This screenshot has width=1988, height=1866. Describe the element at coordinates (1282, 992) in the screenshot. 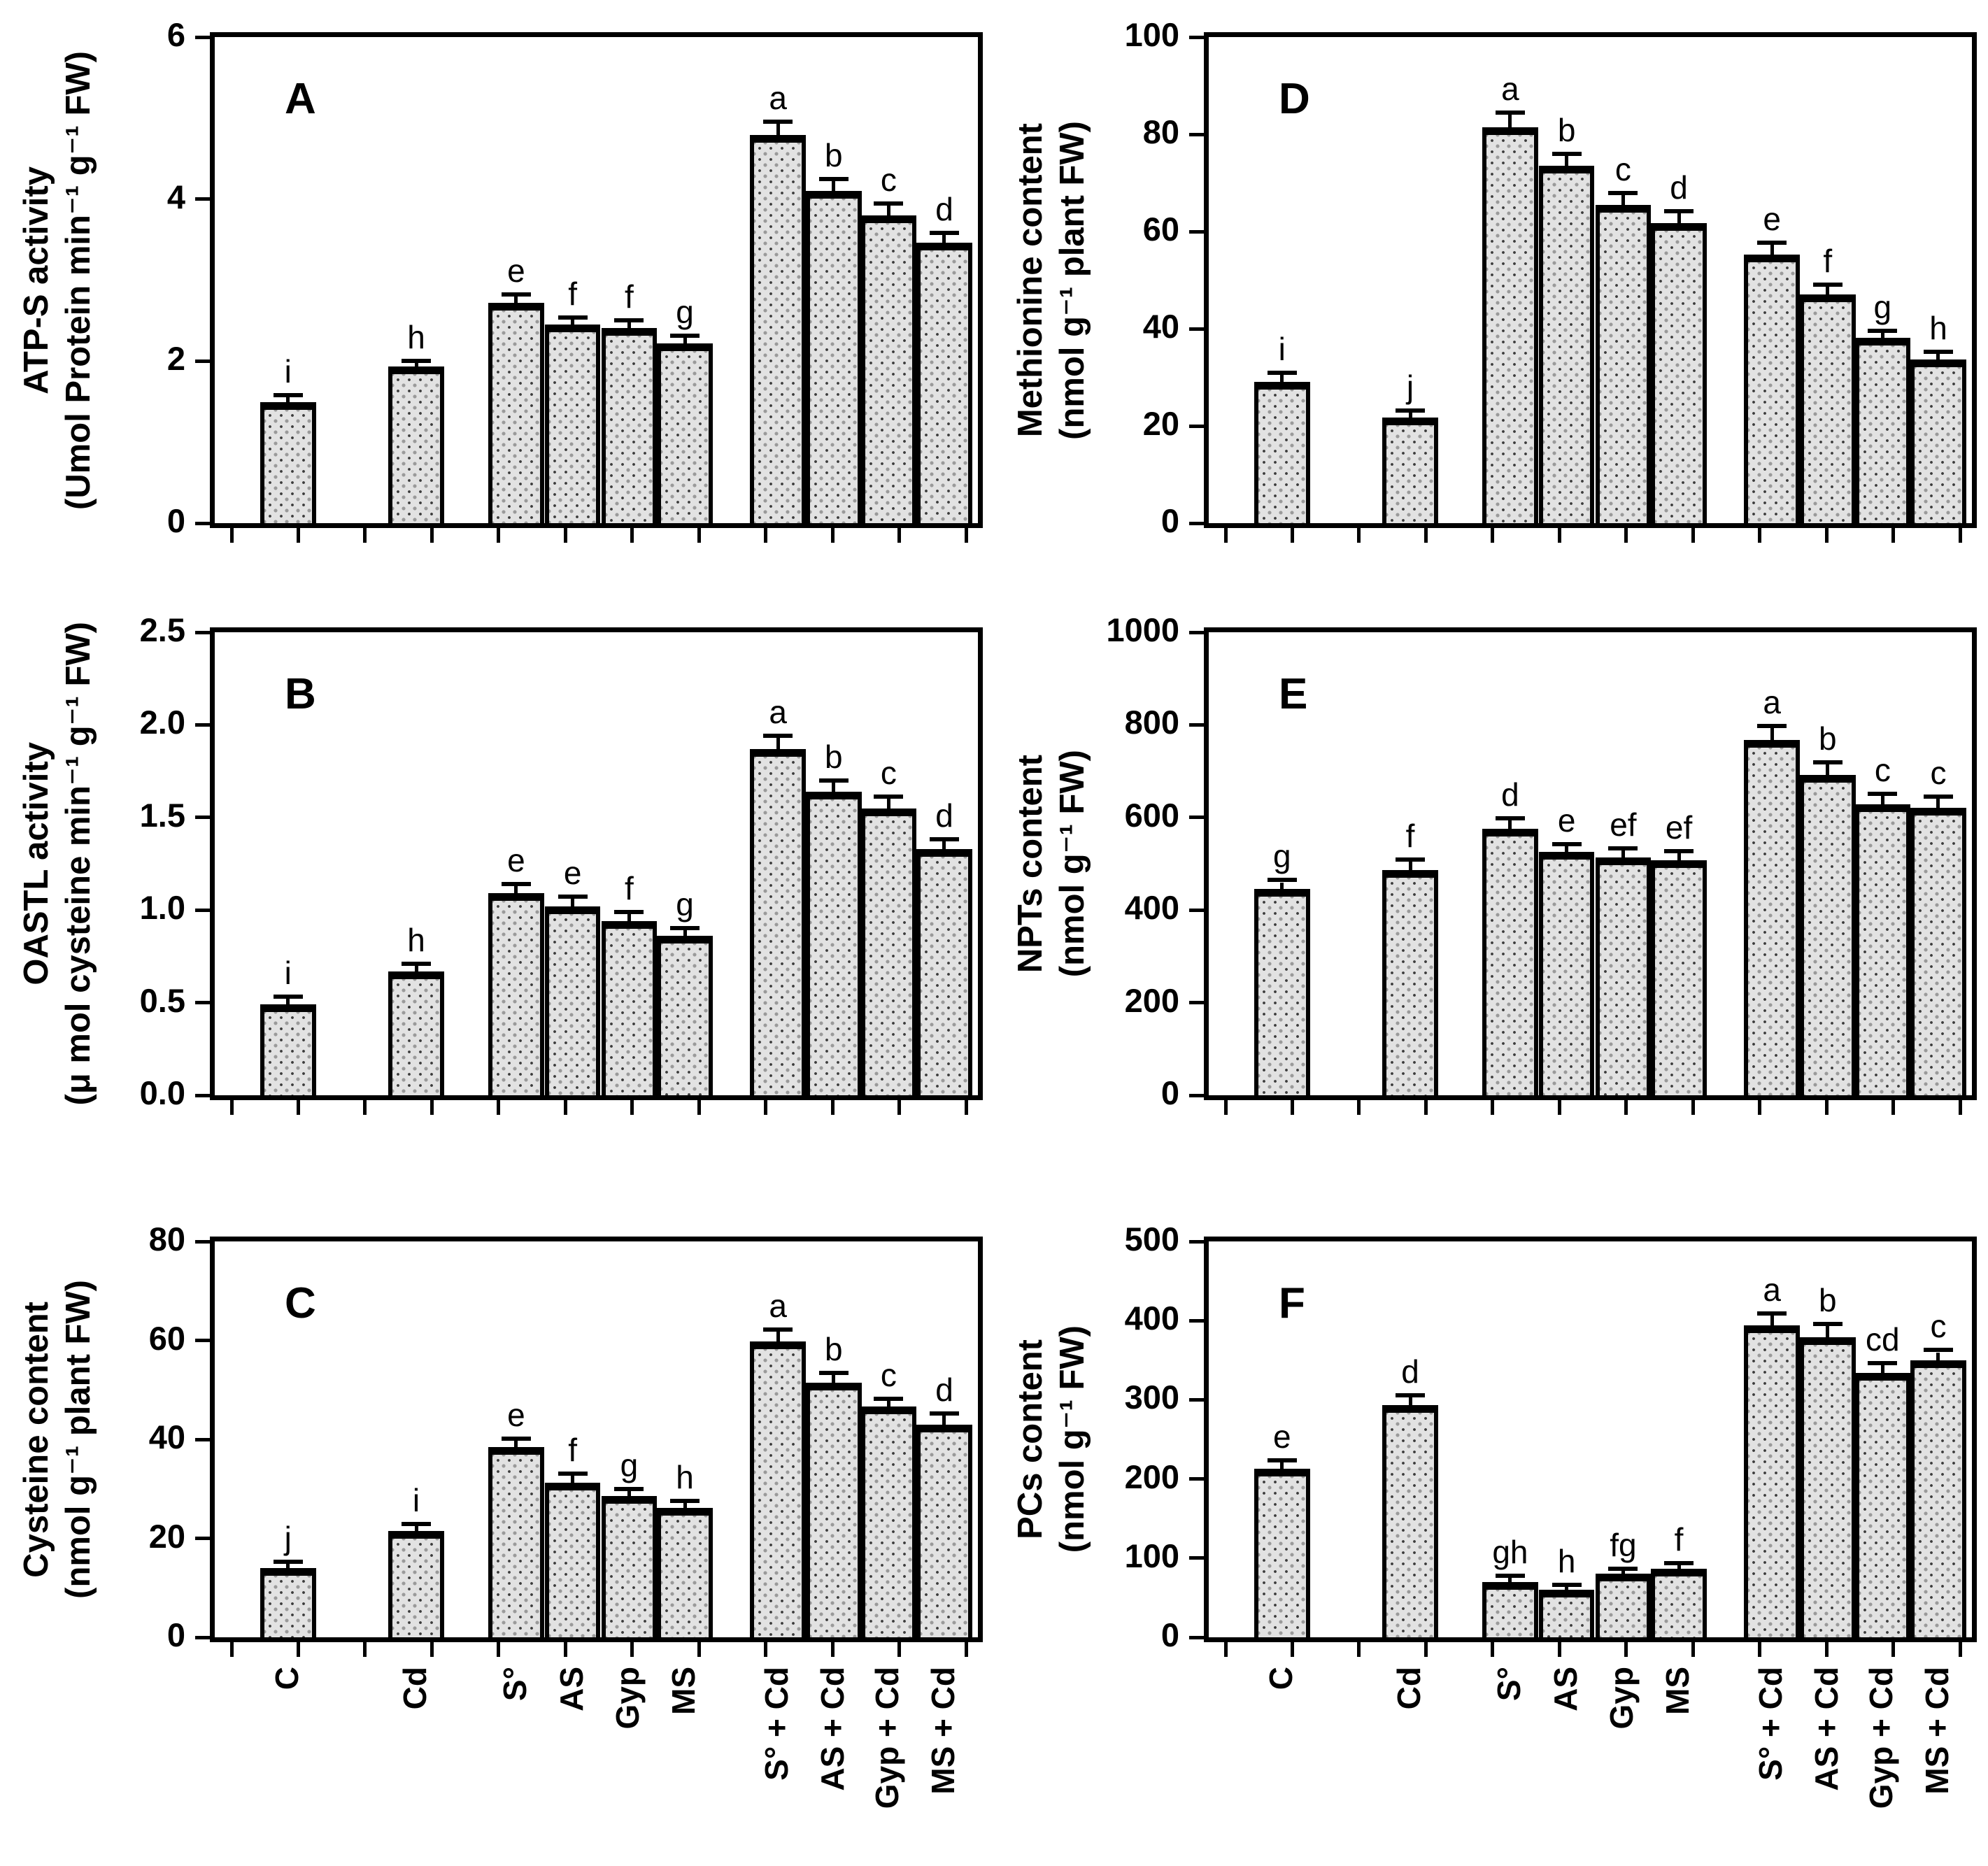

I see `bar-E-C` at that location.